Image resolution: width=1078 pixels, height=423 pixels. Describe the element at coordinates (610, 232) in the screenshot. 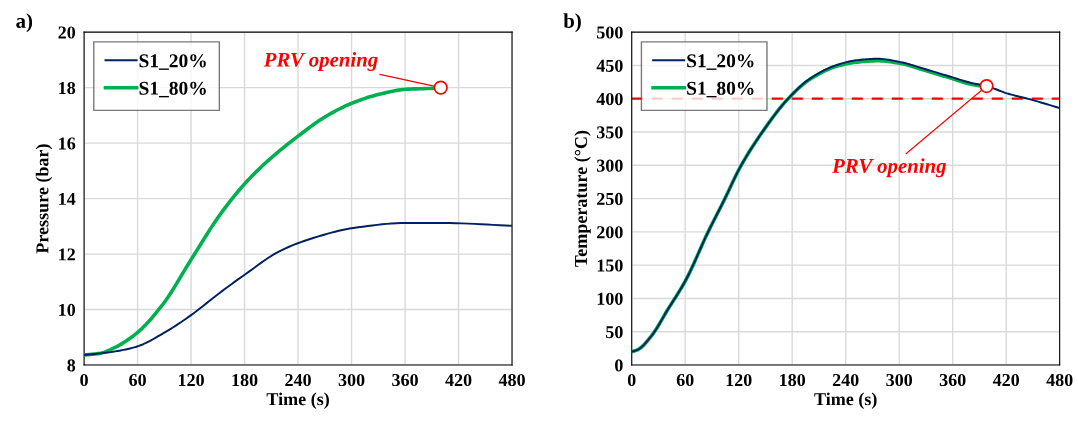

I see `y-tick-label: 200` at that location.